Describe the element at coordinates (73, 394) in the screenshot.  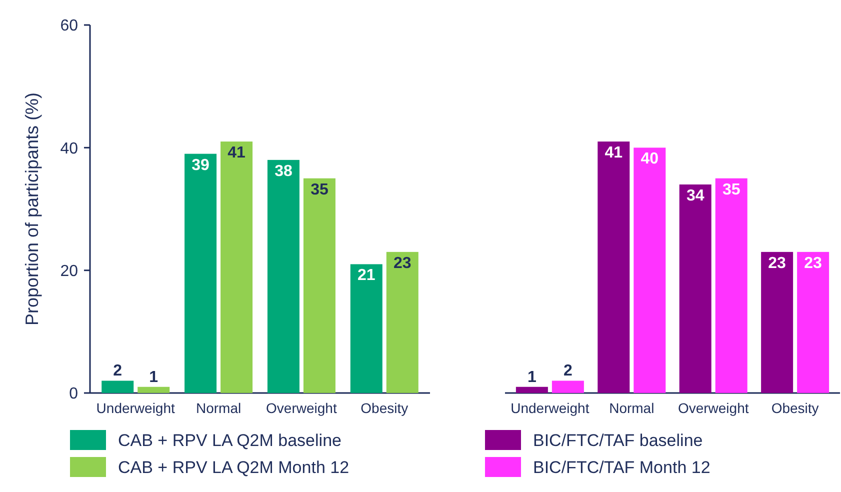
I see `y-tick-label: 0` at that location.